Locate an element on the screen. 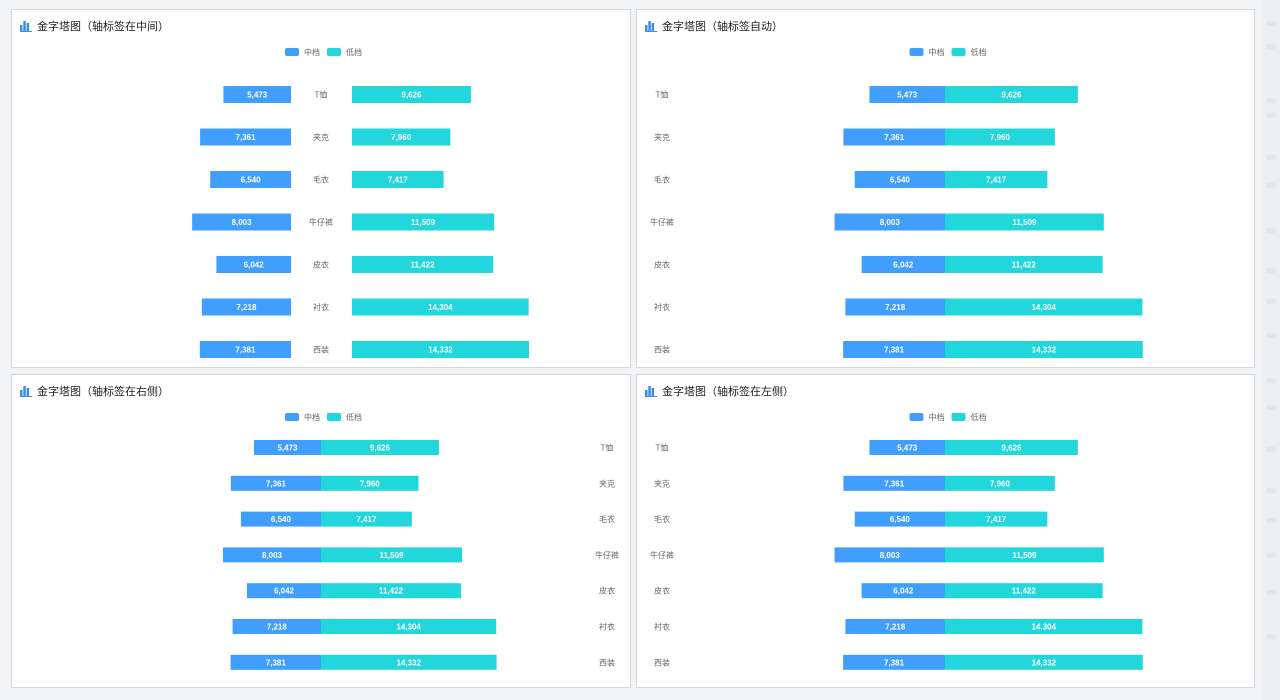 The width and height of the screenshot is (1280, 700). page-scrollbar-track is located at coordinates (1271, 350).